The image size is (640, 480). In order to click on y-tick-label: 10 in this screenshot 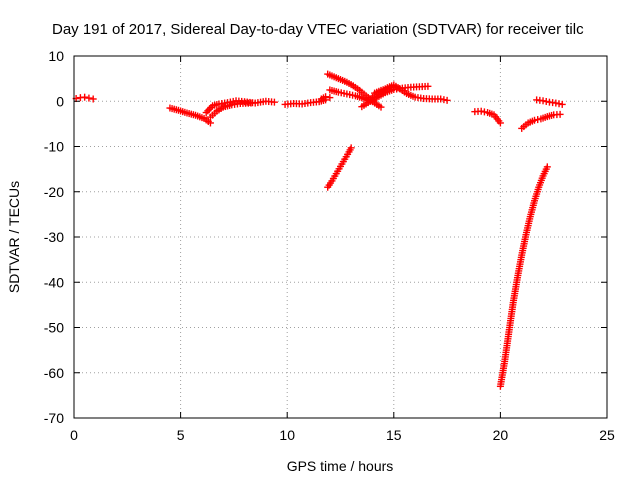, I will do `click(56, 56)`.